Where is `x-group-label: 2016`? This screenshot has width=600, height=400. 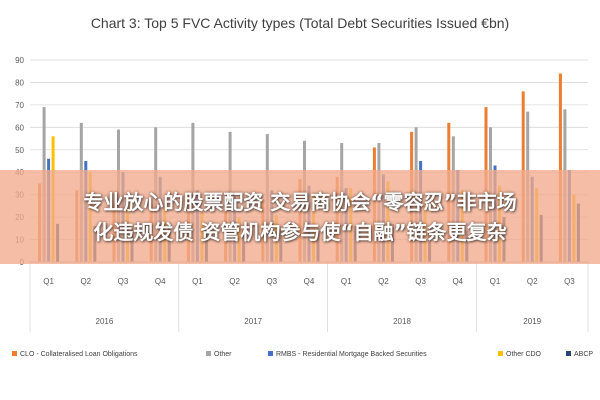
x-group-label: 2016 is located at coordinates (105, 321).